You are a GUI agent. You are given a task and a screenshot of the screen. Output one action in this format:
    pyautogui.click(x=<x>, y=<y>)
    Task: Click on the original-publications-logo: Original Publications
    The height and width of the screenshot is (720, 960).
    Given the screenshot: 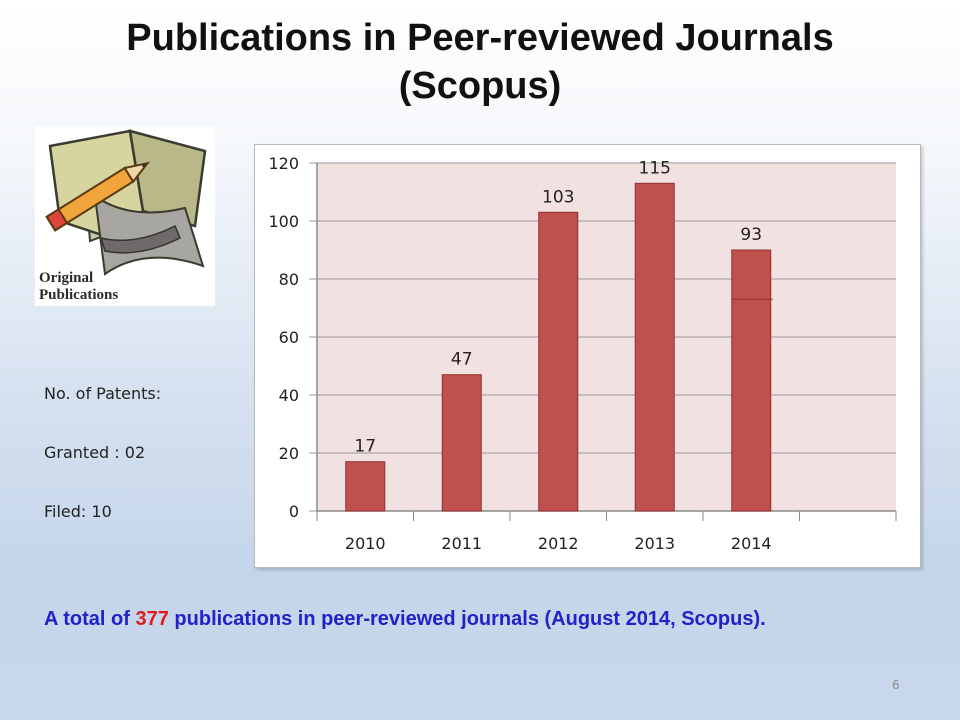 What is the action you would take?
    pyautogui.click(x=125, y=216)
    